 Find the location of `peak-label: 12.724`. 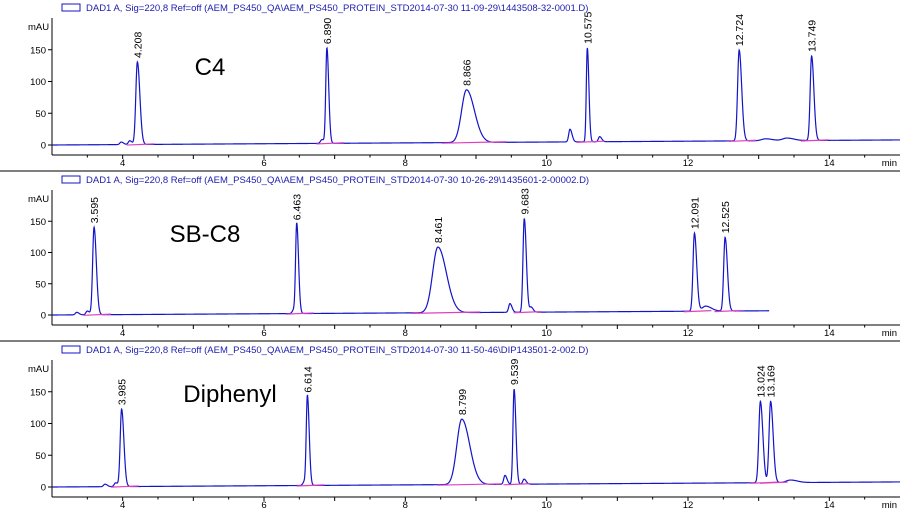

peak-label: 12.724 is located at coordinates (740, 30).